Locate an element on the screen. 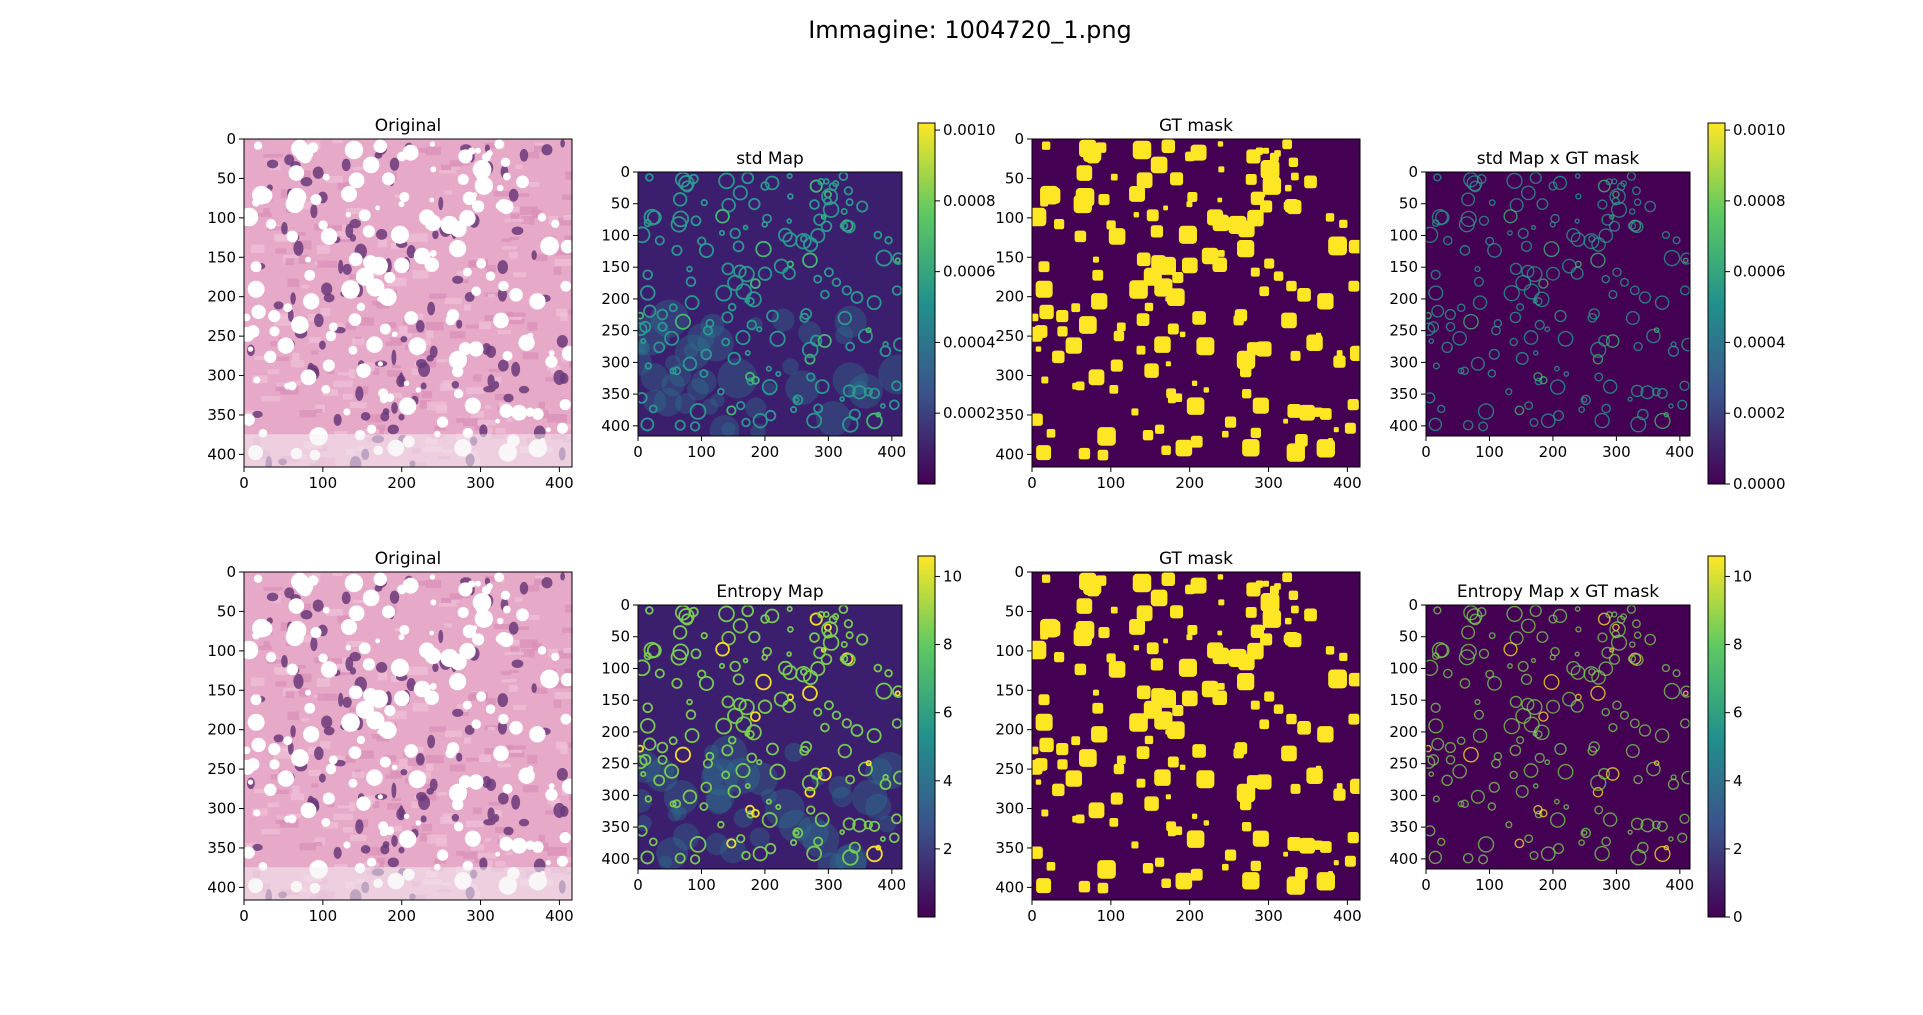  y-tick-label: 150 is located at coordinates (1403, 700).